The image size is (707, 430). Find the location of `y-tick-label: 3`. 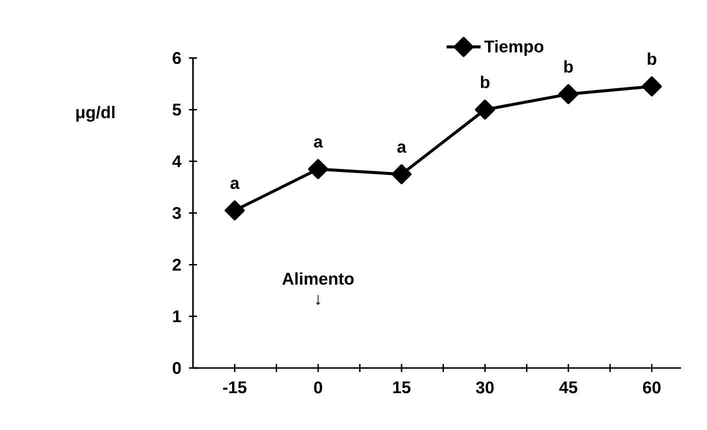

y-tick-label: 3 is located at coordinates (176, 213).